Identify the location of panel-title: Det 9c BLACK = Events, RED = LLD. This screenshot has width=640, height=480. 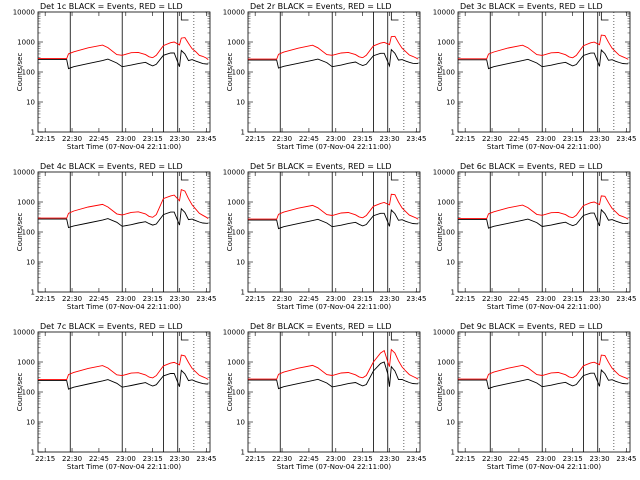
(531, 326).